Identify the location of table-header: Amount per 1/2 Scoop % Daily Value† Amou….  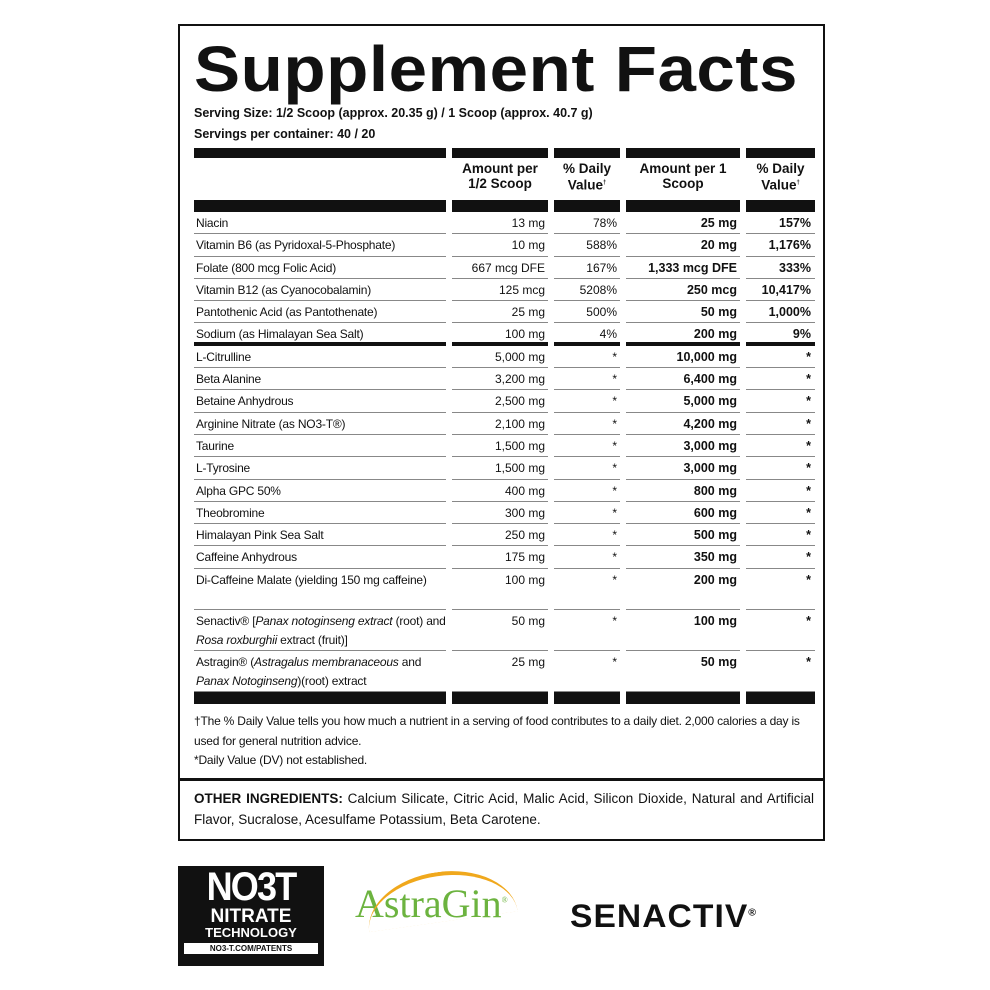
(502, 179).